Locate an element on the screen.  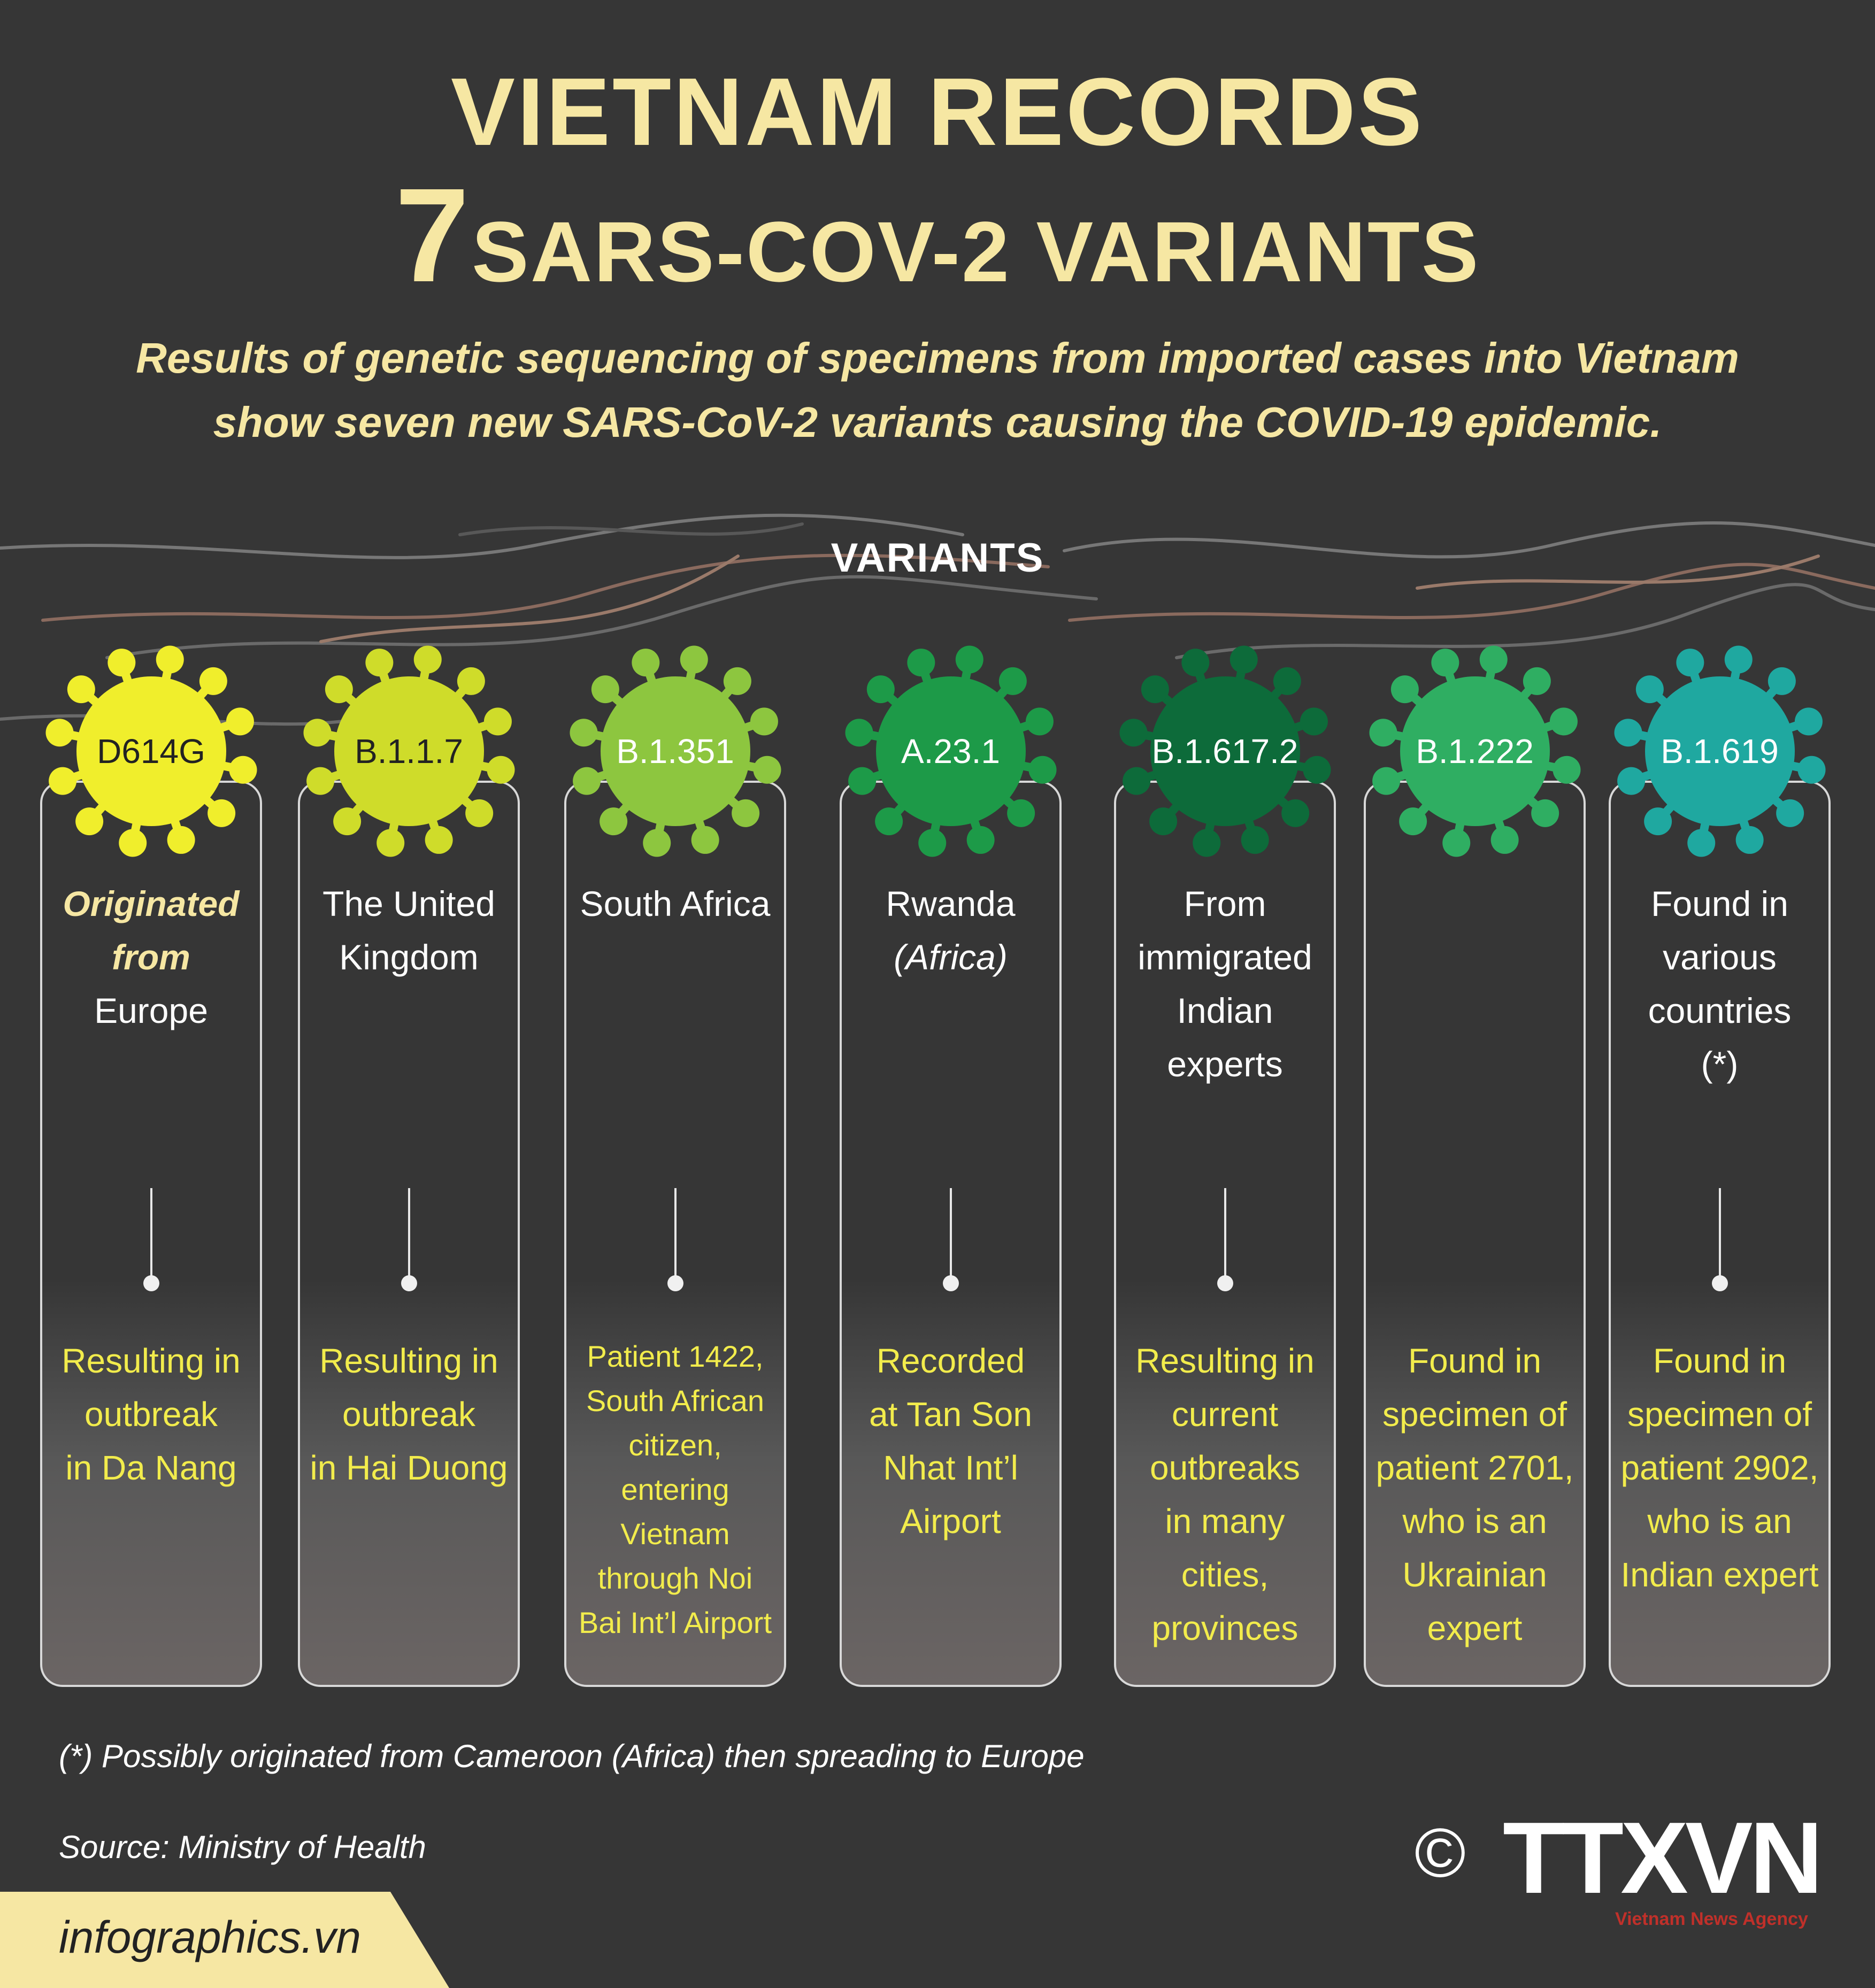
logo-subtext: Vietnam News Agency is located at coordinates (1711, 1919).